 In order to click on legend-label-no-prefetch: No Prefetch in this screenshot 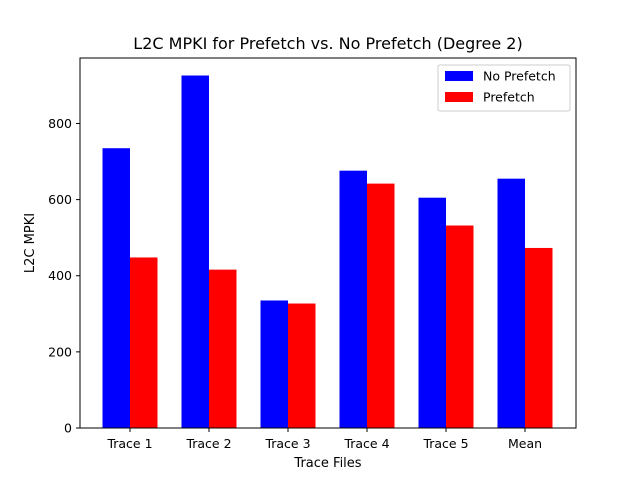, I will do `click(519, 76)`.